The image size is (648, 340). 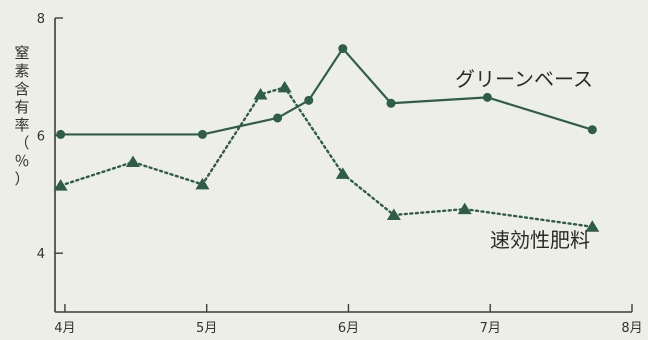 I want to click on y-axis-label-char: 有, so click(x=21, y=107).